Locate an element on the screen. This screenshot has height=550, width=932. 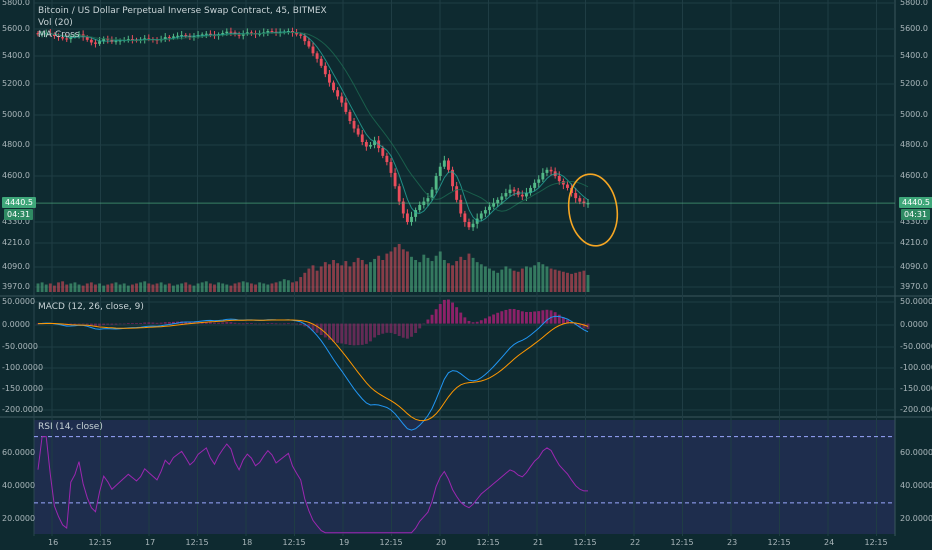
time-tick: 19 is located at coordinates (344, 542).